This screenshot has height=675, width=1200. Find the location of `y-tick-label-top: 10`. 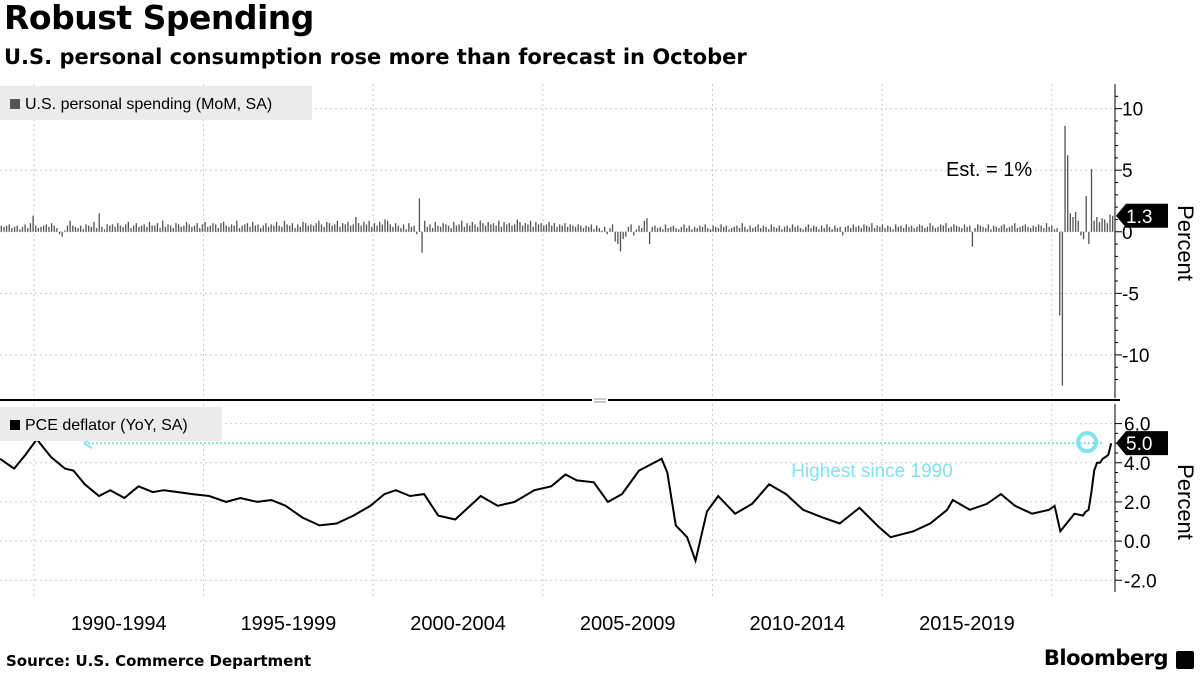

y-tick-label-top: 10 is located at coordinates (1132, 110).